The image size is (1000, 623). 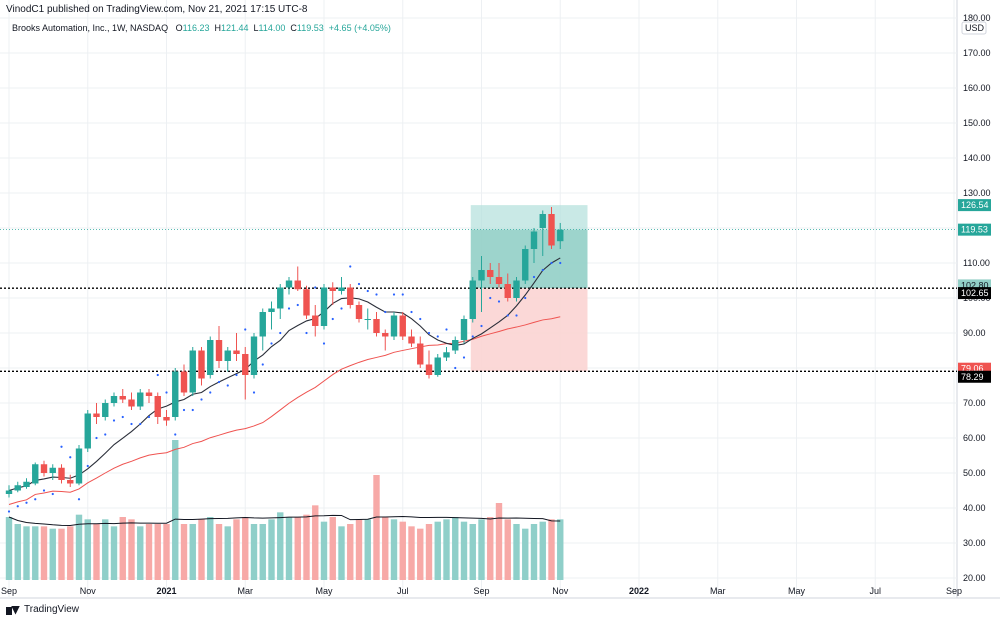 I want to click on y-tick-label: 20.00, so click(x=974, y=578).